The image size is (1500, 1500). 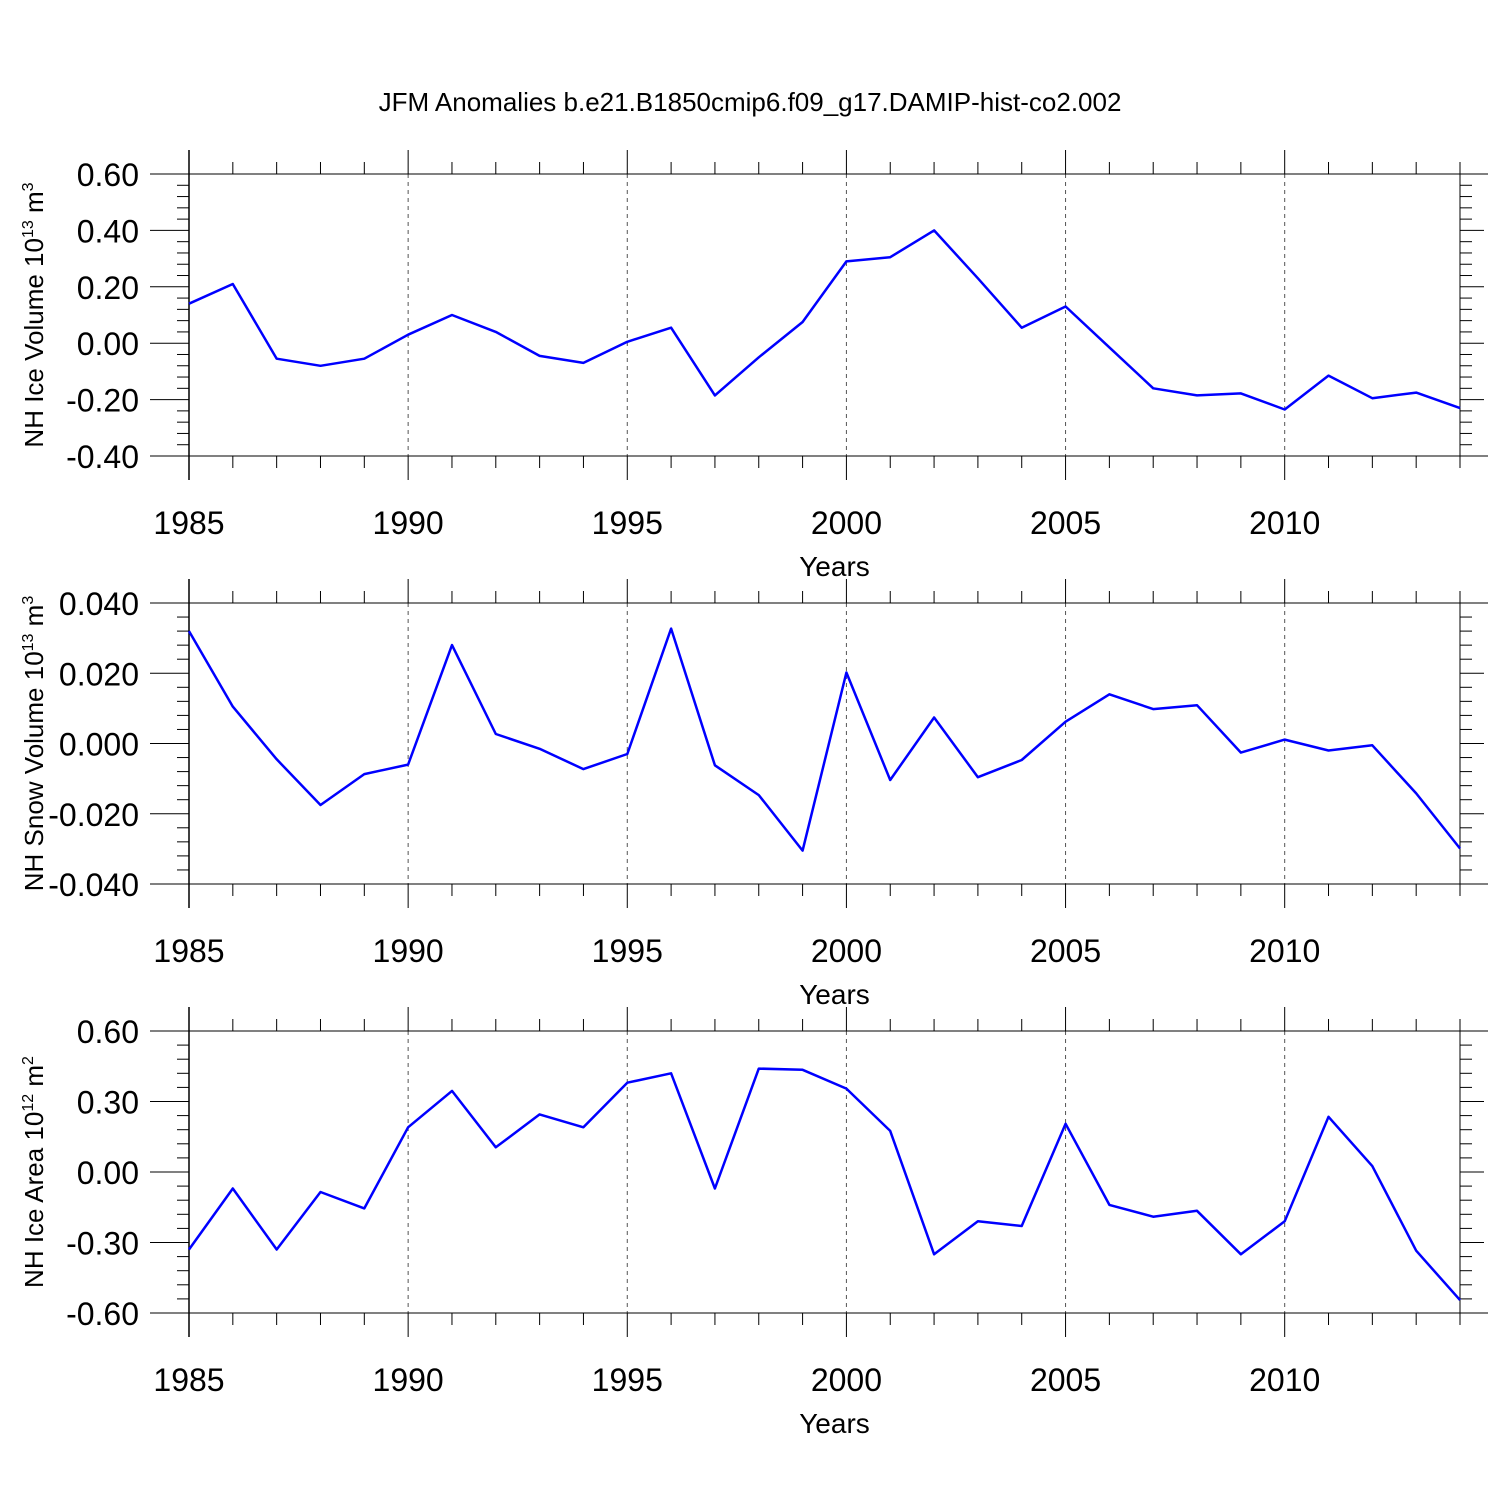 I want to click on y-tick-label: 0.40, so click(x=108, y=231).